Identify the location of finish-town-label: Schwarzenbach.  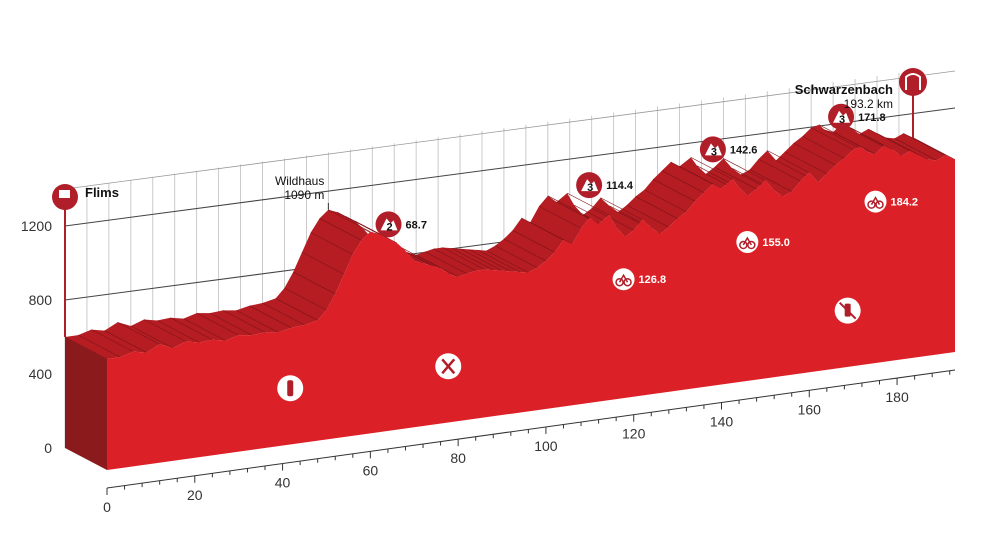
(844, 89).